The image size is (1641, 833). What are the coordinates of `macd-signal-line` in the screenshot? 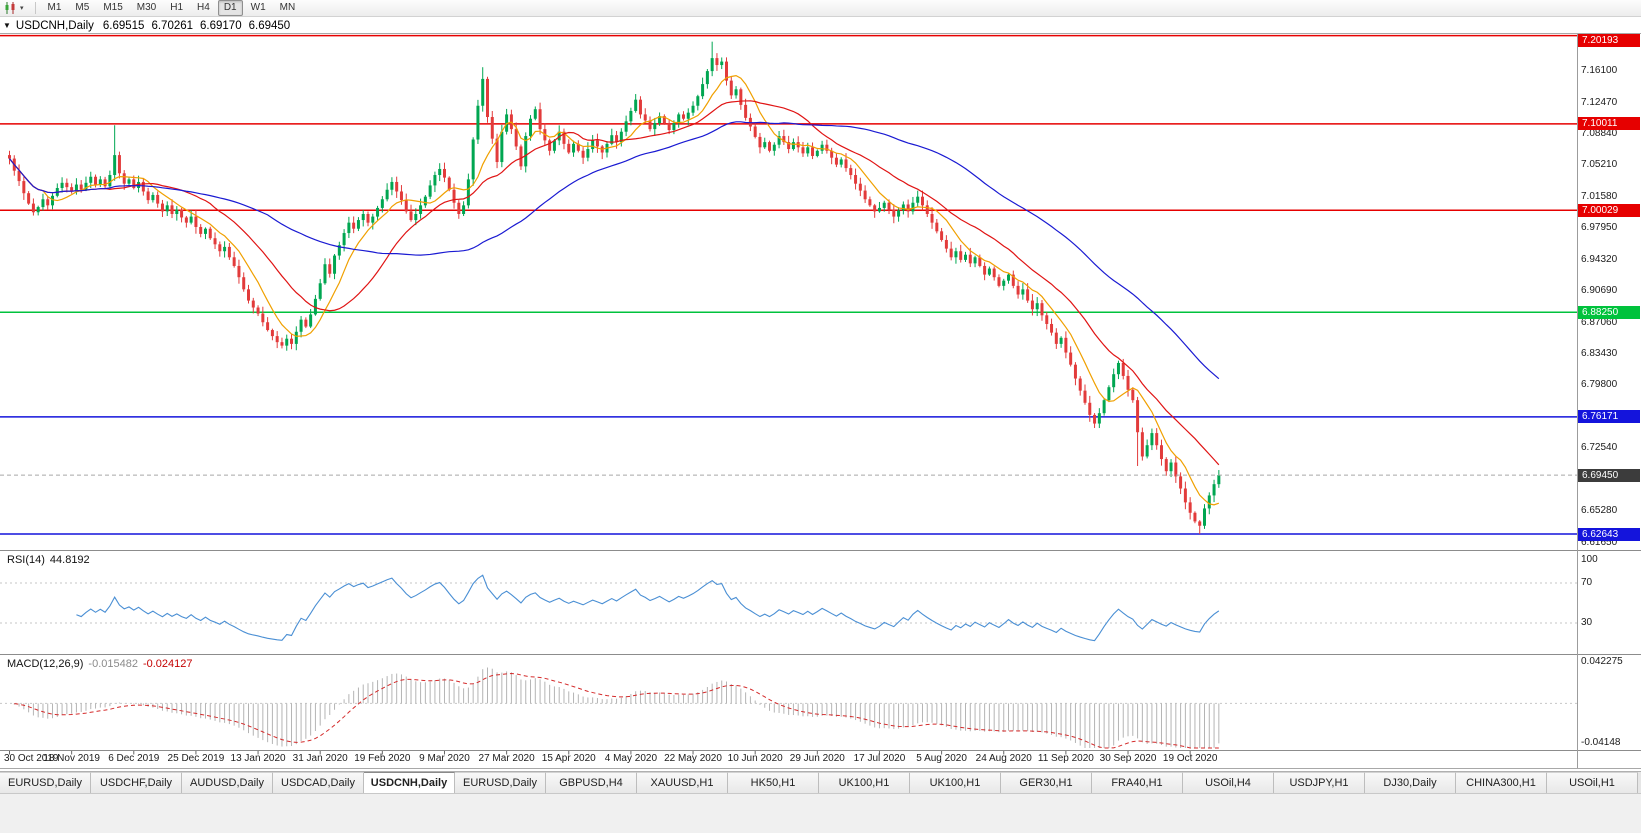 It's located at (616, 711).